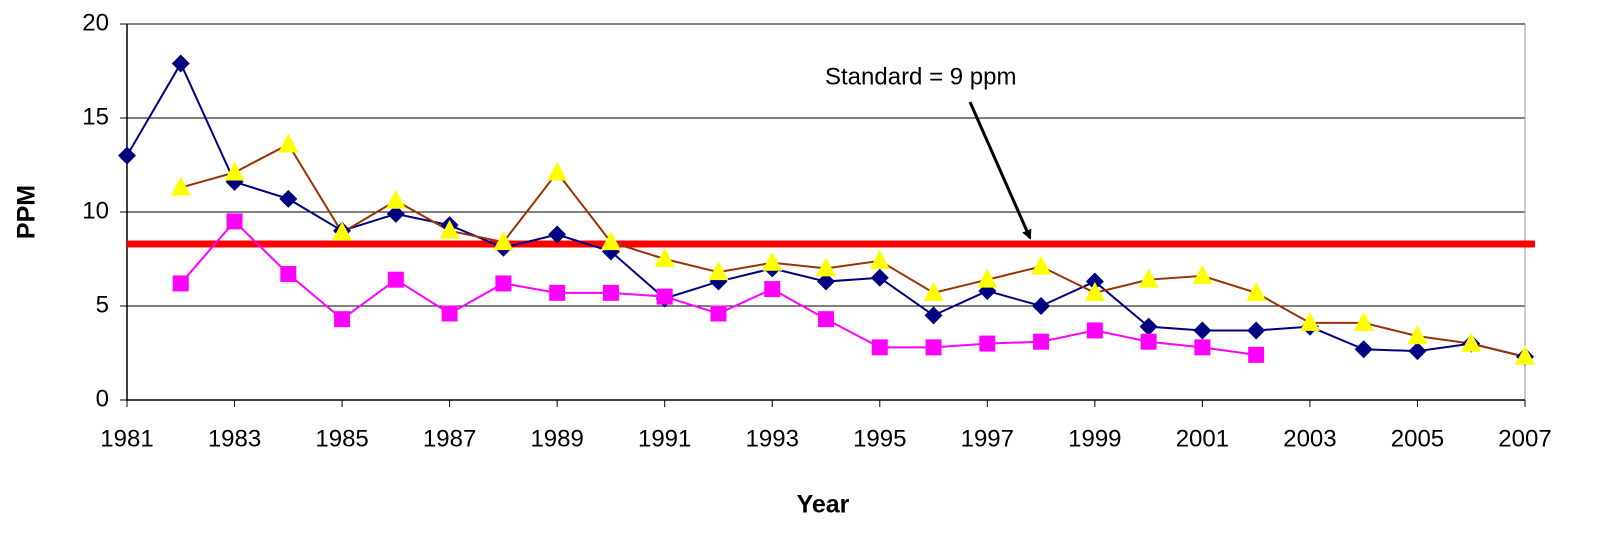 The height and width of the screenshot is (540, 1619). I want to click on x-tick-label: 1981, so click(126, 438).